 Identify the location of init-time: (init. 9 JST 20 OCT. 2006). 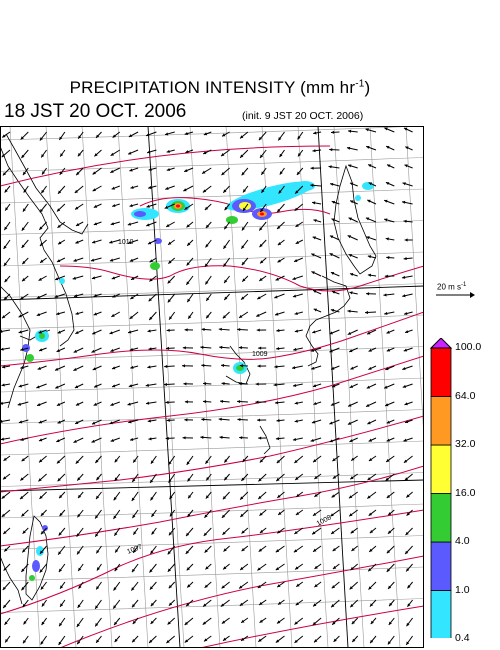
(303, 116).